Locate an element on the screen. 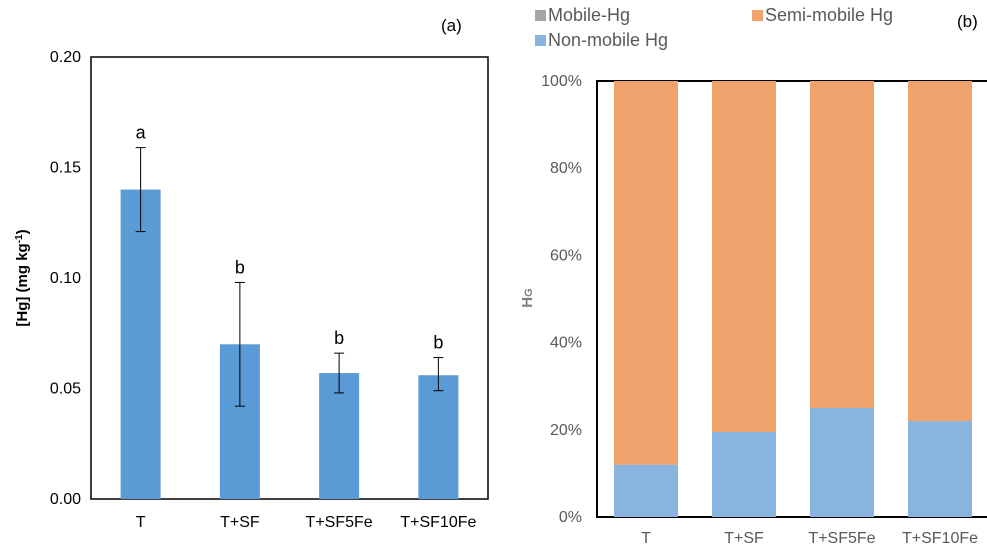 The image size is (987, 546). y-tick-label: 20% is located at coordinates (566, 430).